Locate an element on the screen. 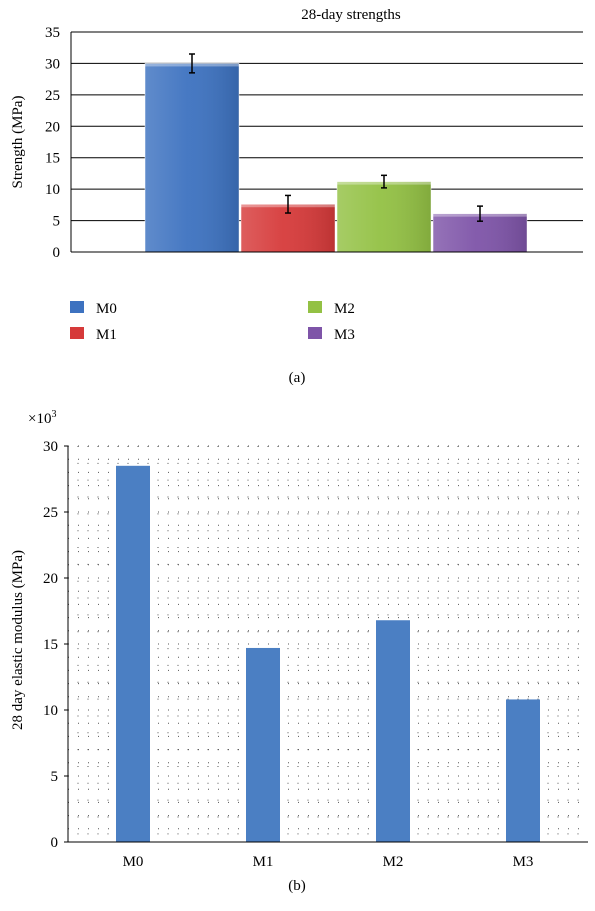  chart-b-y-tick-label: 0 is located at coordinates (55, 843).